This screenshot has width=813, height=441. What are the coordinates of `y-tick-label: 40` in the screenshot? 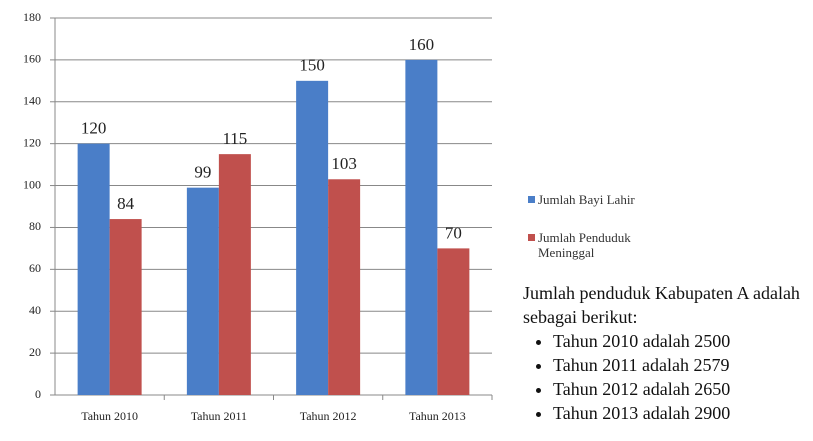 It's located at (35, 310).